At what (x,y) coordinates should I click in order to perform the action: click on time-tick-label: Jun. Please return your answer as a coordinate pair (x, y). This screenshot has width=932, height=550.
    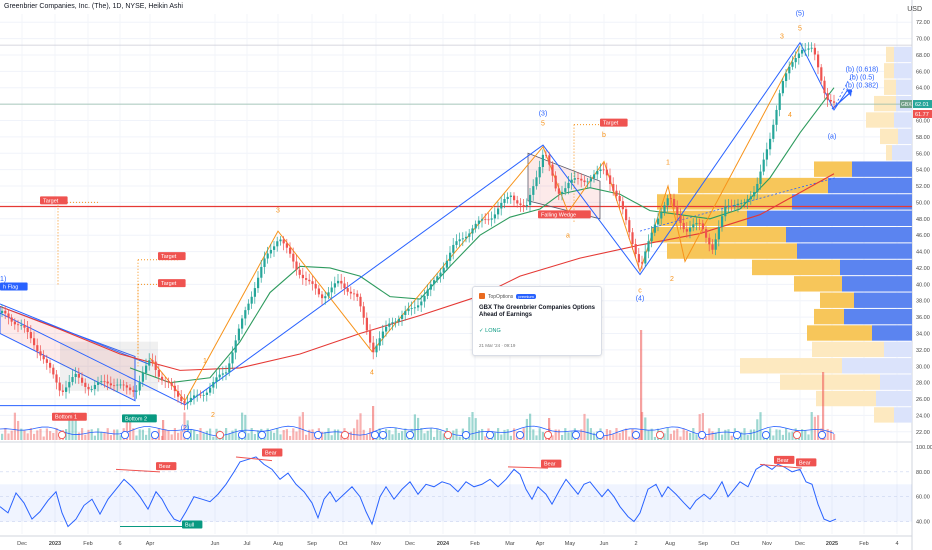
    Looking at the image, I should click on (215, 544).